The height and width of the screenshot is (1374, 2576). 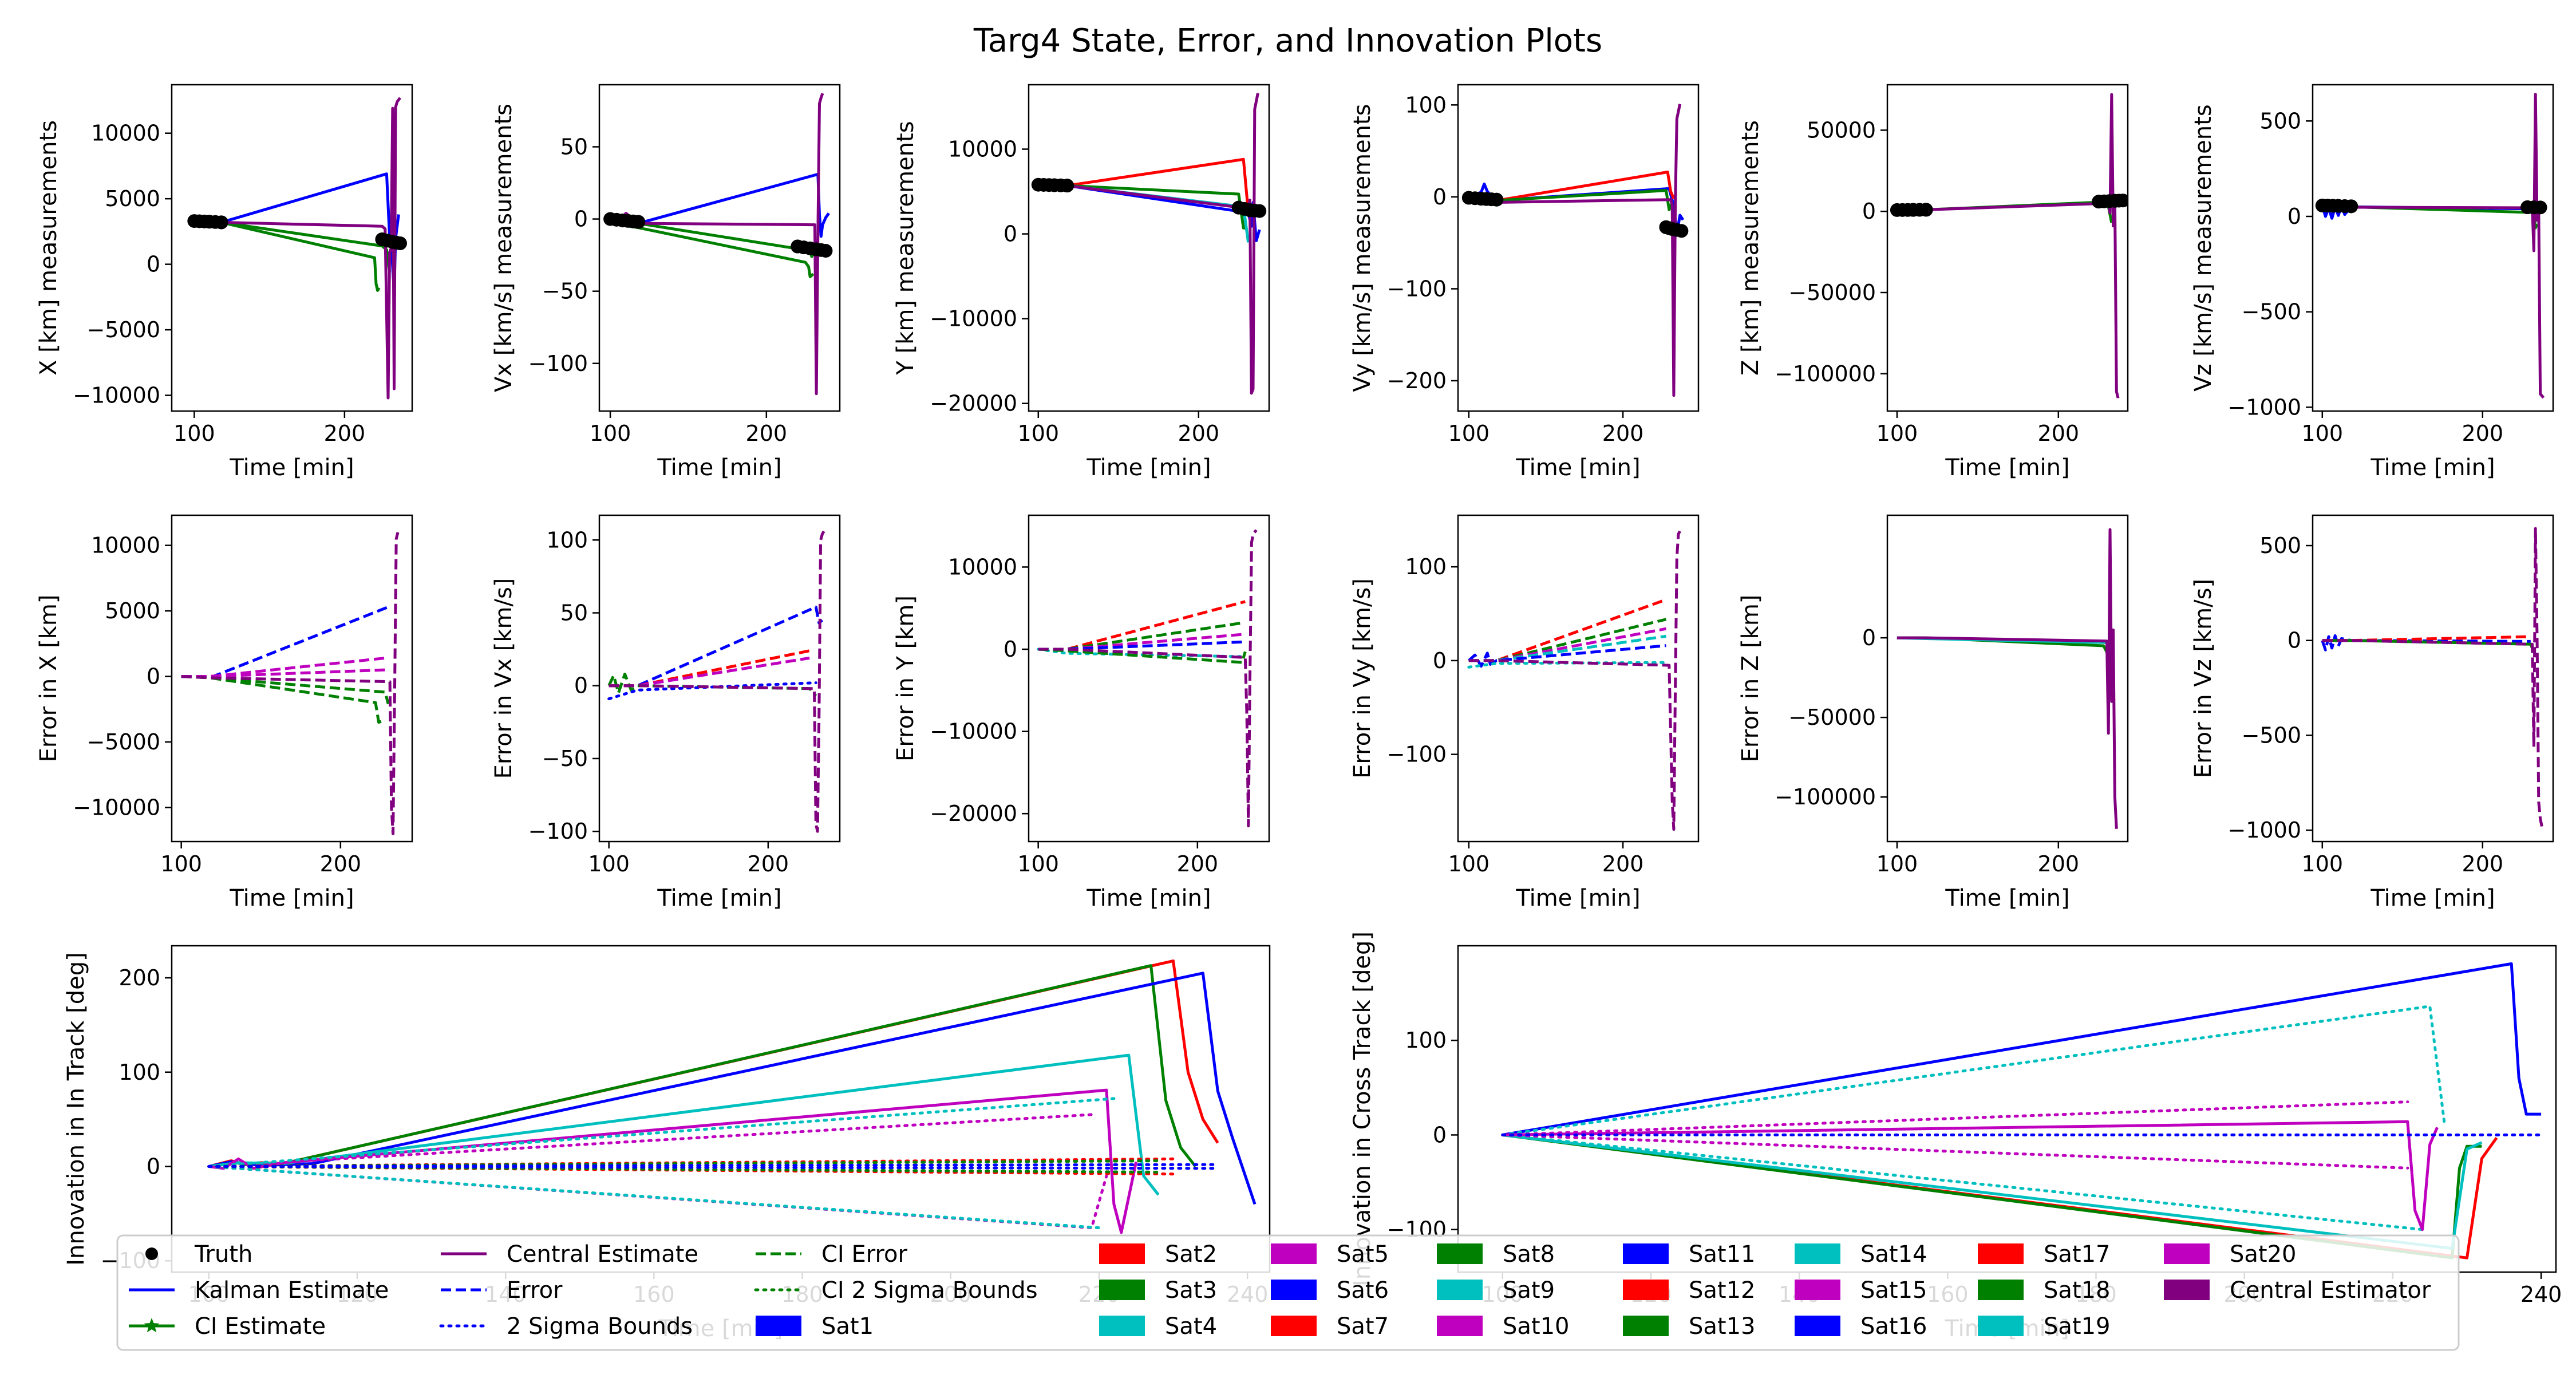 I want to click on legend-label: Sat8, so click(x=1529, y=1254).